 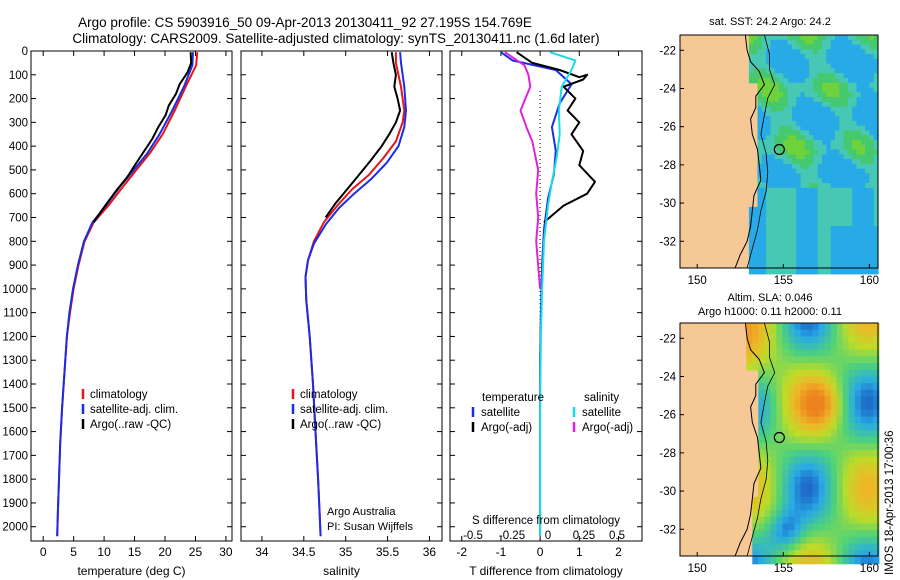 What do you see at coordinates (869, 281) in the screenshot?
I see `lon-tick-label: 160` at bounding box center [869, 281].